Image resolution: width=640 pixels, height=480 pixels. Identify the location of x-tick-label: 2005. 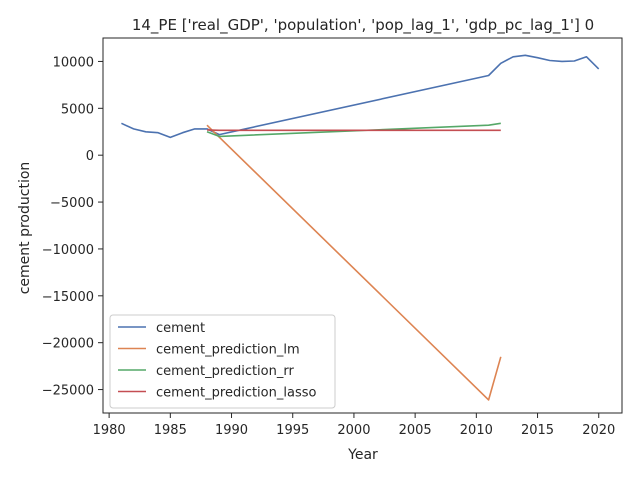
(415, 430).